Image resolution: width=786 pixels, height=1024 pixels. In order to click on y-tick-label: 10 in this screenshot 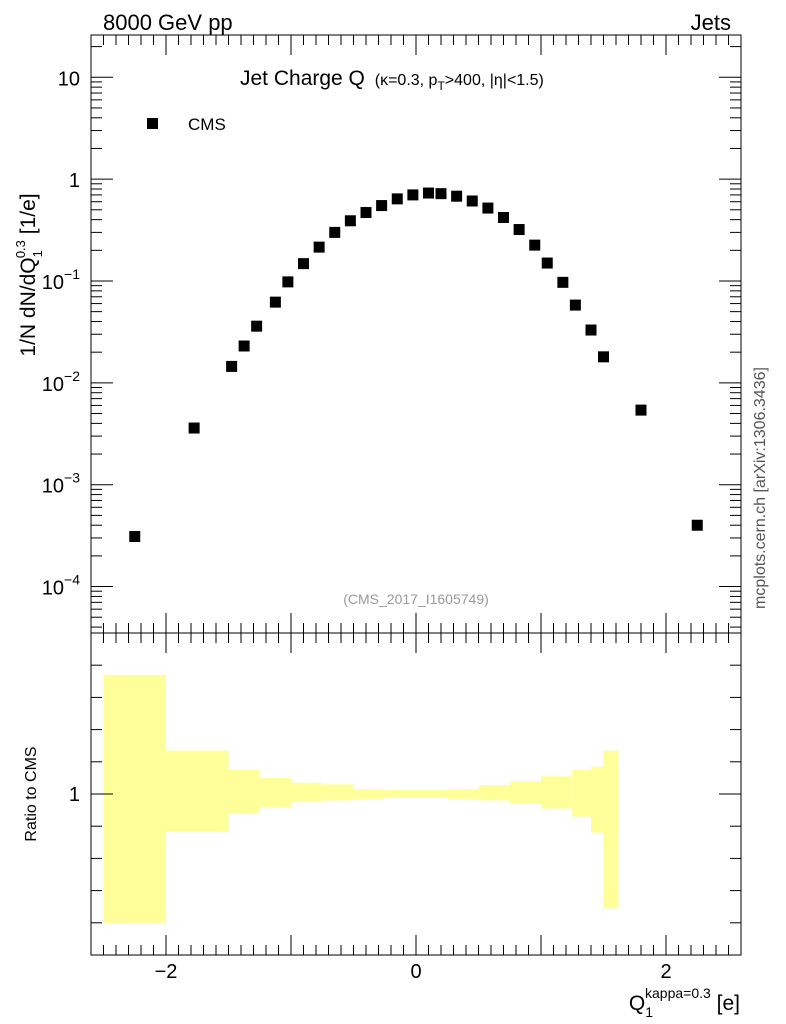, I will do `click(69, 79)`.